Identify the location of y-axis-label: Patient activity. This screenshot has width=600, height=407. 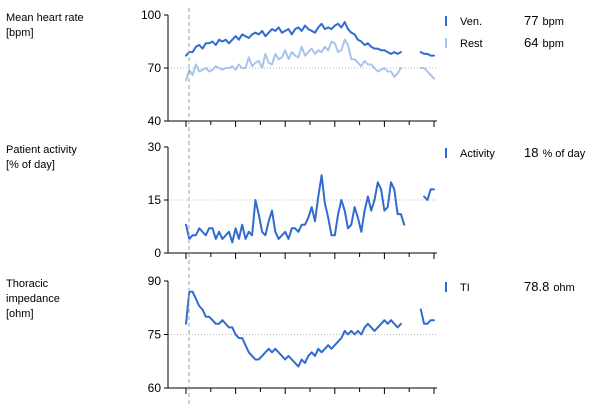
(41, 150).